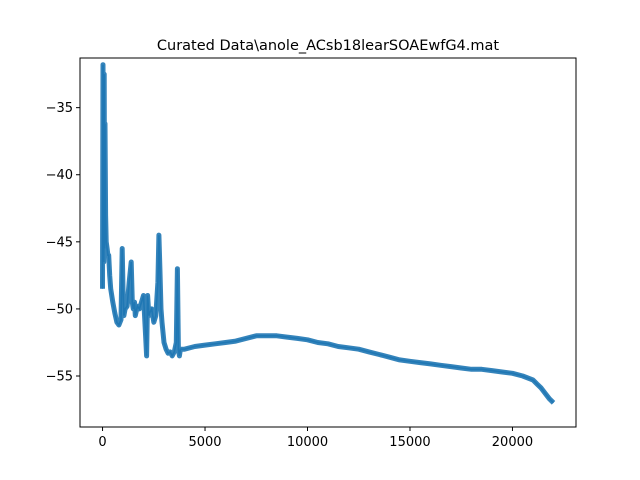 This screenshot has width=640, height=480. What do you see at coordinates (59, 377) in the screenshot?
I see `y-tick-label: −55` at bounding box center [59, 377].